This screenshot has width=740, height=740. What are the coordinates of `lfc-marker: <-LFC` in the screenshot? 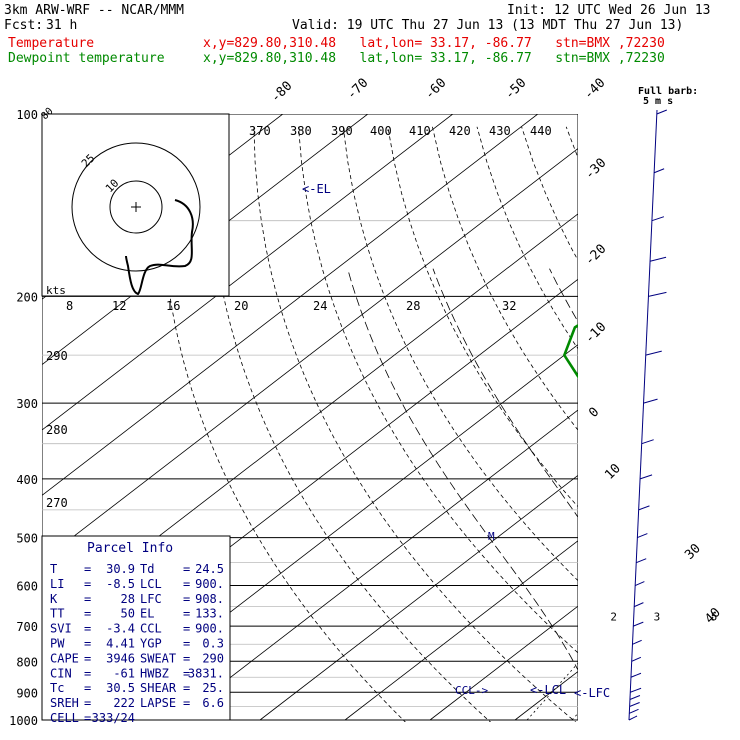 It's located at (592, 693).